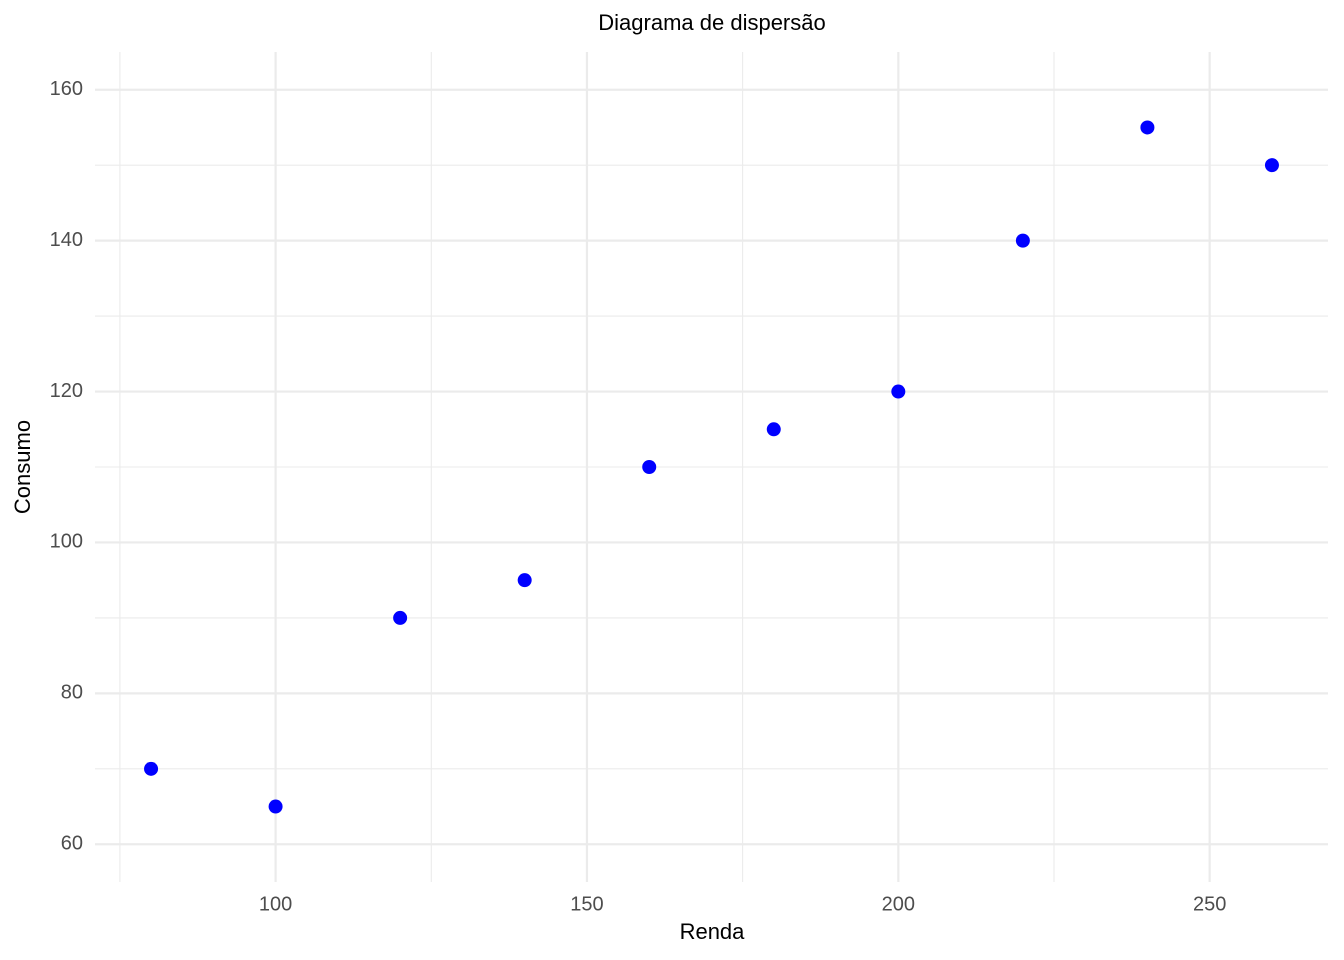 This screenshot has width=1344, height=960. What do you see at coordinates (22, 467) in the screenshot?
I see `y-axis-title: Consumo` at bounding box center [22, 467].